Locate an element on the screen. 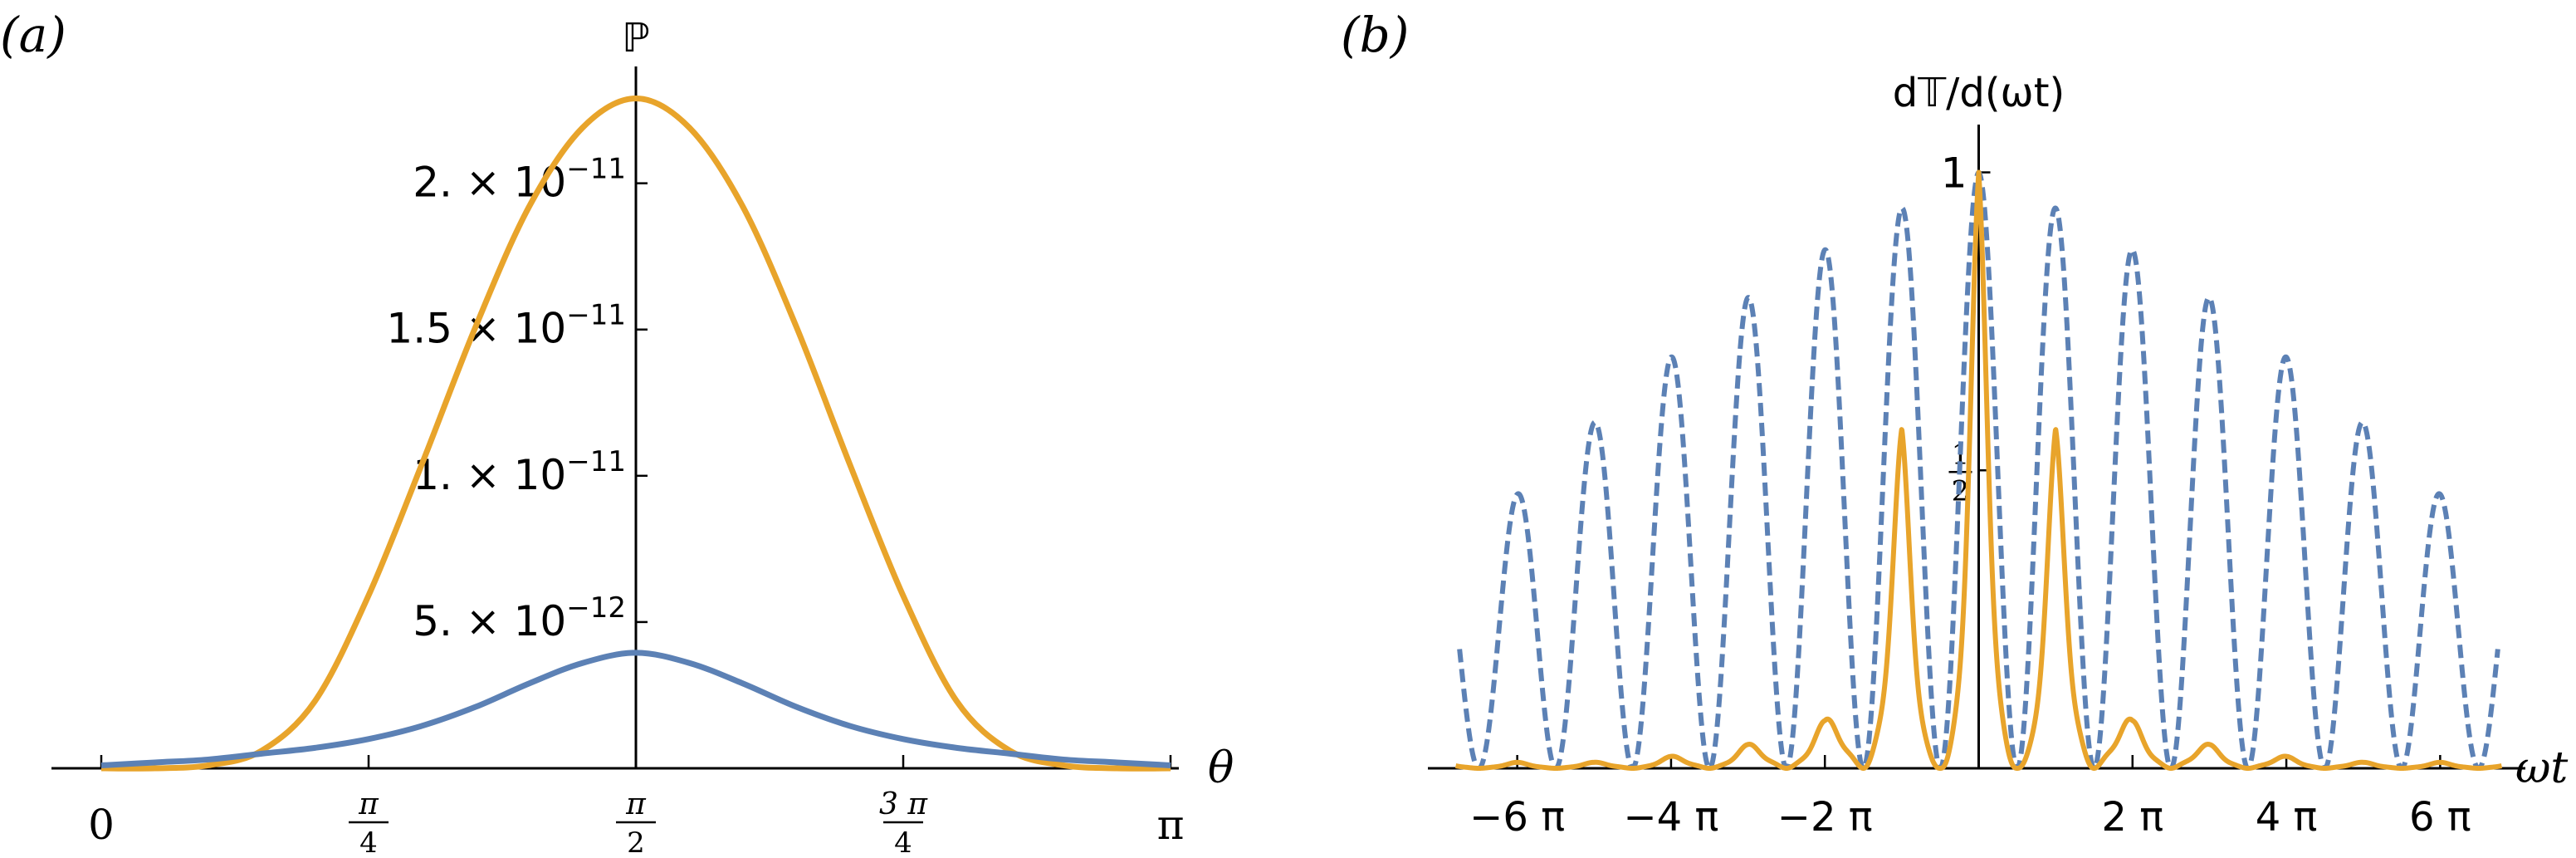 The image size is (2576, 858). x-ticks-a: 0 π 4 π 2 3 π 4 π is located at coordinates (636, 806).